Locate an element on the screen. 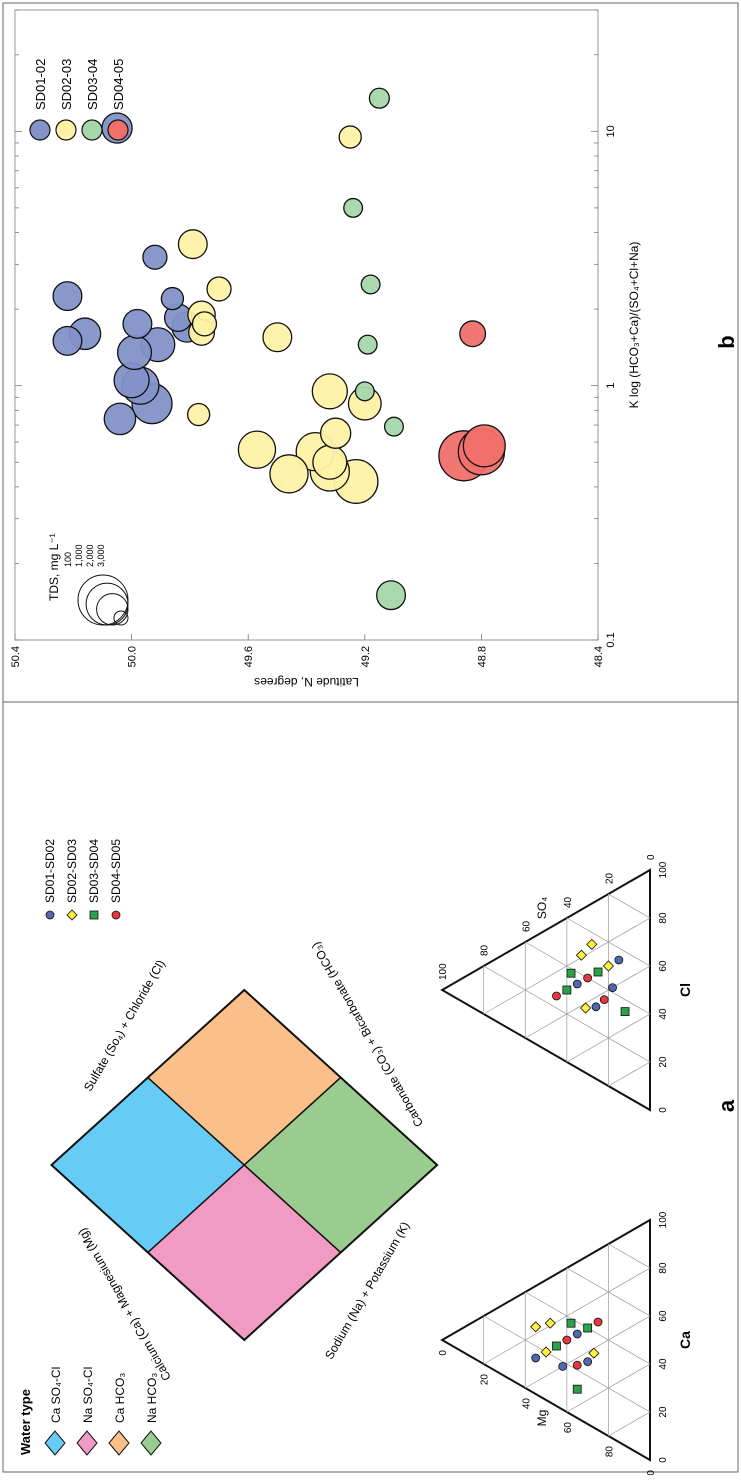  legend-label: SD03-04 is located at coordinates (92, 84).